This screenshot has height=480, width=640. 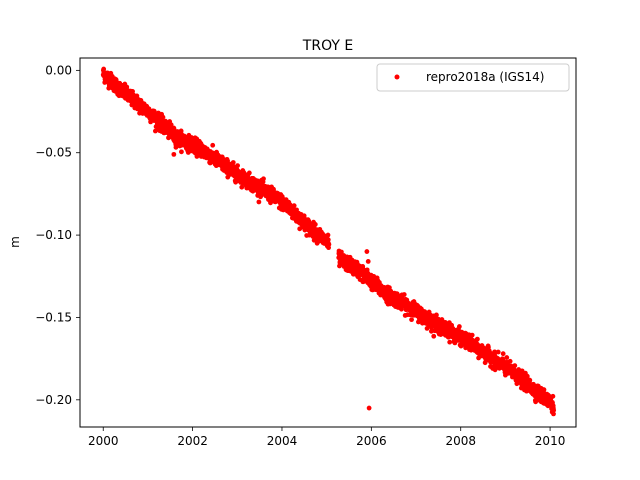 I want to click on legend-label: repro2018a (IGS14), so click(x=485, y=77).